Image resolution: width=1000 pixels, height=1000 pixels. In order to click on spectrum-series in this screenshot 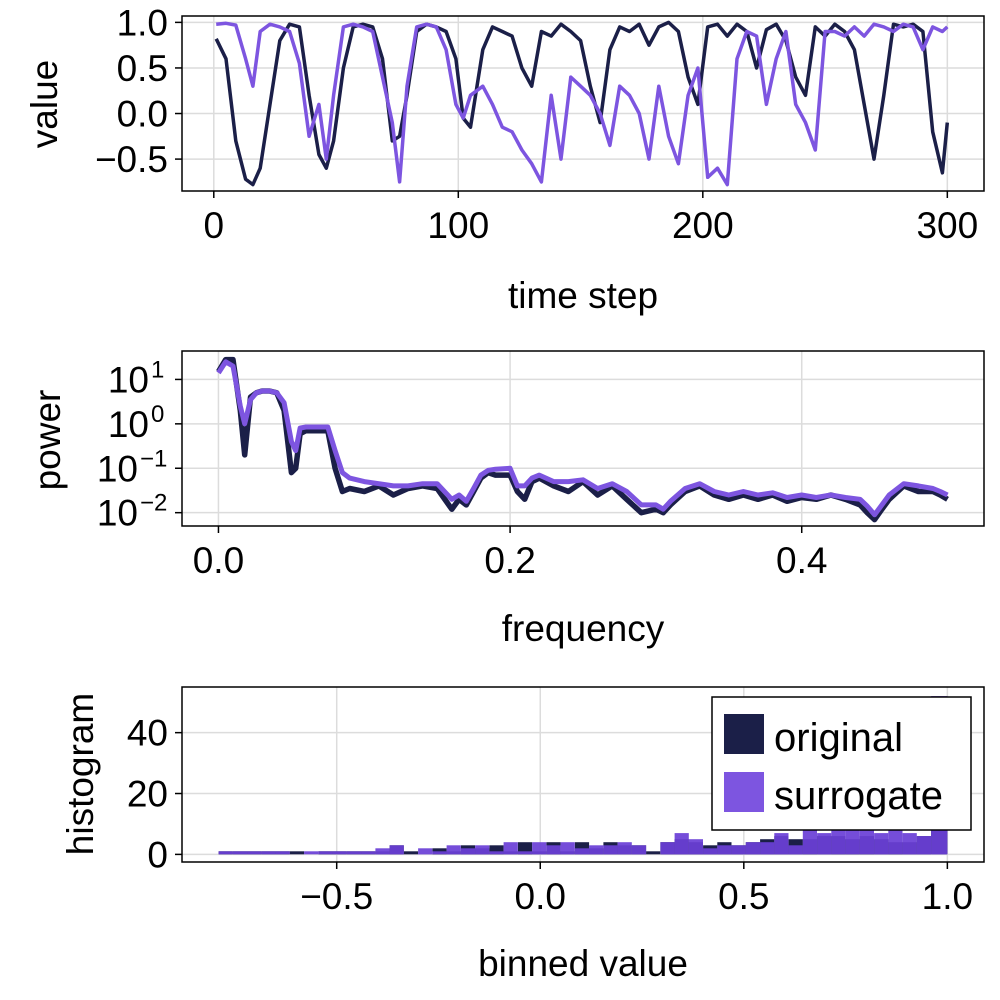, I will do `click(582, 439)`.